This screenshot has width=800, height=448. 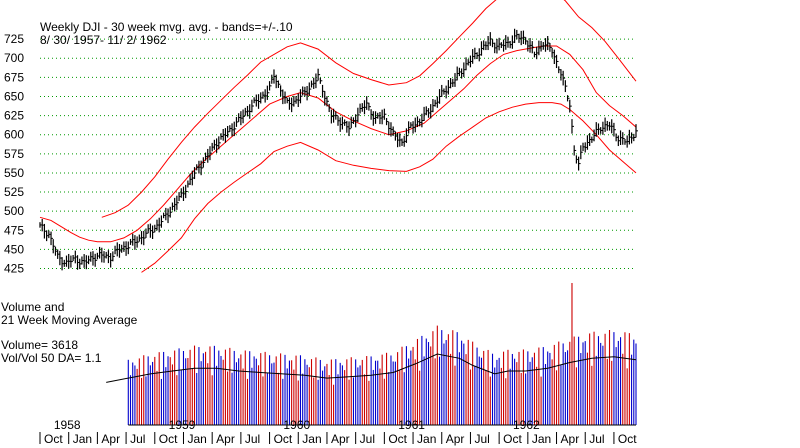 What do you see at coordinates (14, 230) in the screenshot?
I see `y-tick-label: 475` at bounding box center [14, 230].